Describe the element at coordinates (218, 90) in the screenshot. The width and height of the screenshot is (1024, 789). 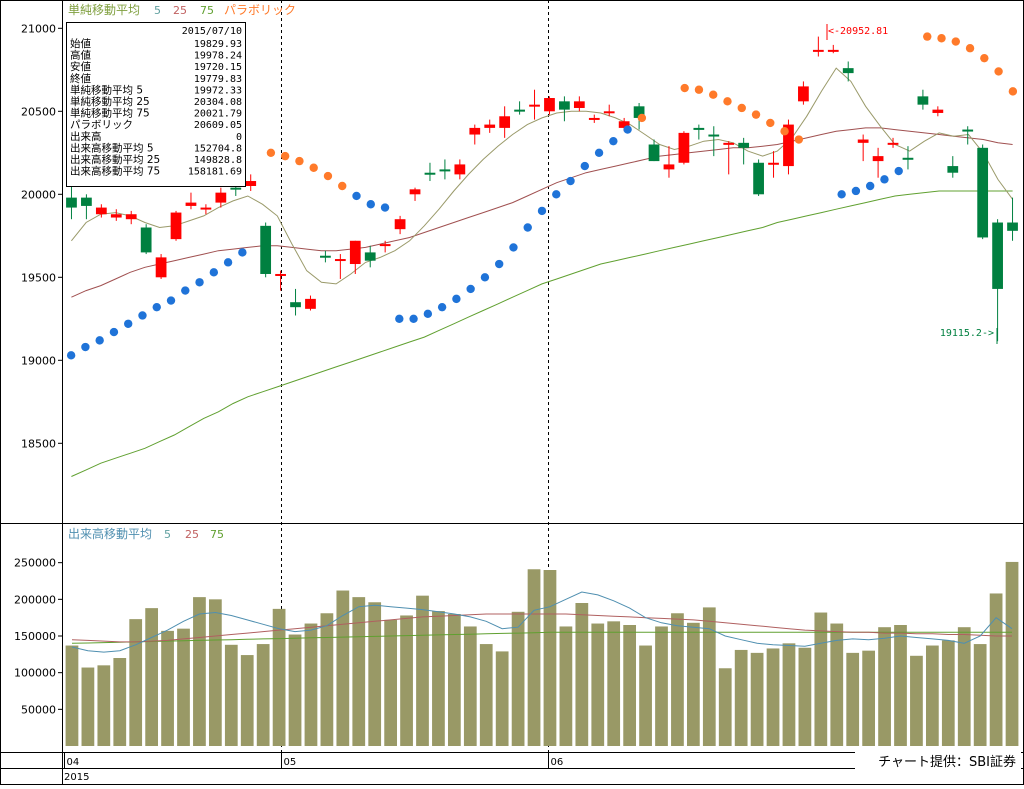
I see `info-row-value: 19972.33` at that location.